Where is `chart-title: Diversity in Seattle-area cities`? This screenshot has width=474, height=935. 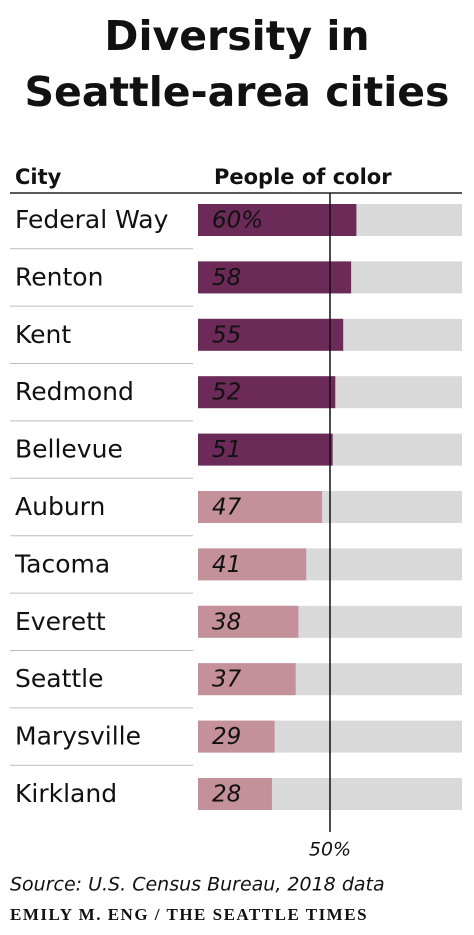
chart-title: Diversity in Seattle-area cities is located at coordinates (237, 64).